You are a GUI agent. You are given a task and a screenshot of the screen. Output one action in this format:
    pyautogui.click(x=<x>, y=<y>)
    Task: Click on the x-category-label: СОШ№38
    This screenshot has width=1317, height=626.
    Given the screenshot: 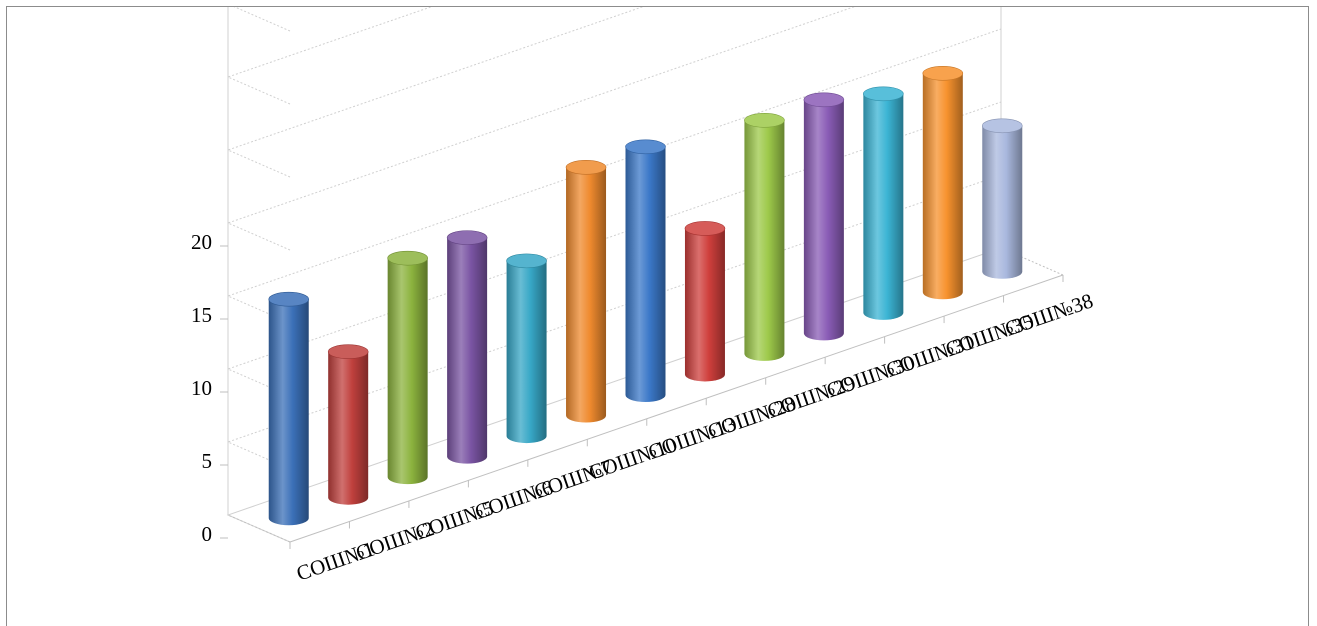 What is the action you would take?
    pyautogui.click(x=1049, y=314)
    